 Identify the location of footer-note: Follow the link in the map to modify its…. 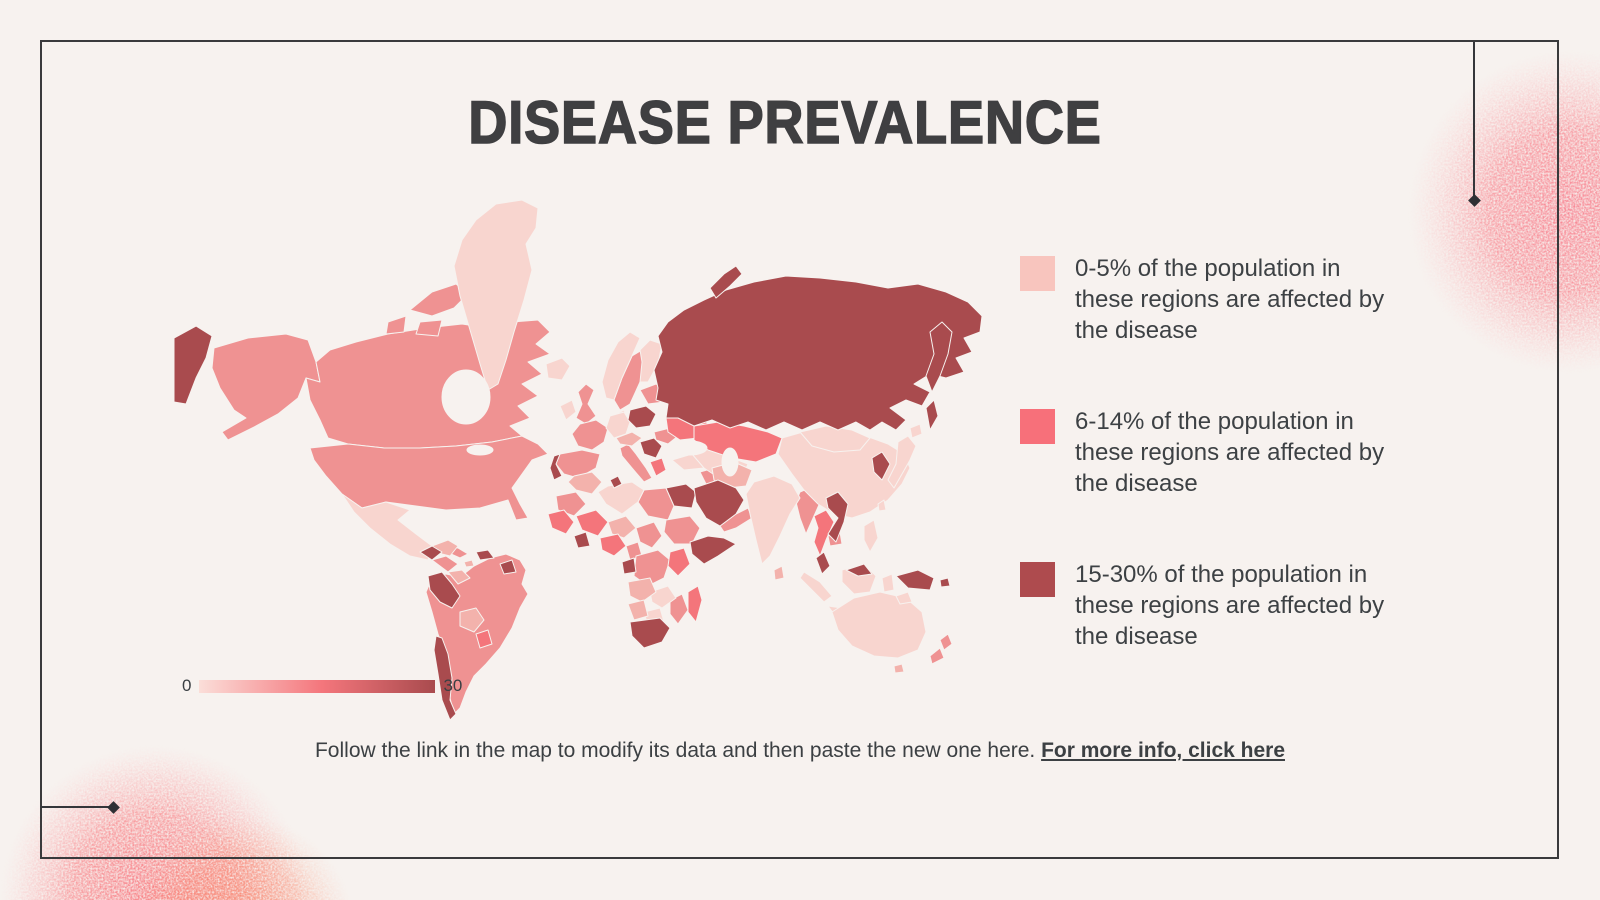
(800, 751).